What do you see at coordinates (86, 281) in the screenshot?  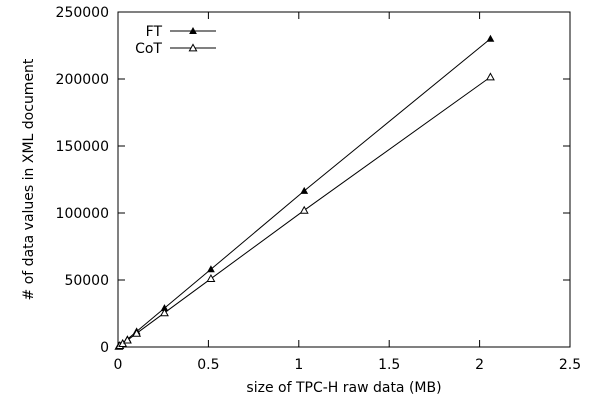 I see `y-tick-label: 50000` at bounding box center [86, 281].